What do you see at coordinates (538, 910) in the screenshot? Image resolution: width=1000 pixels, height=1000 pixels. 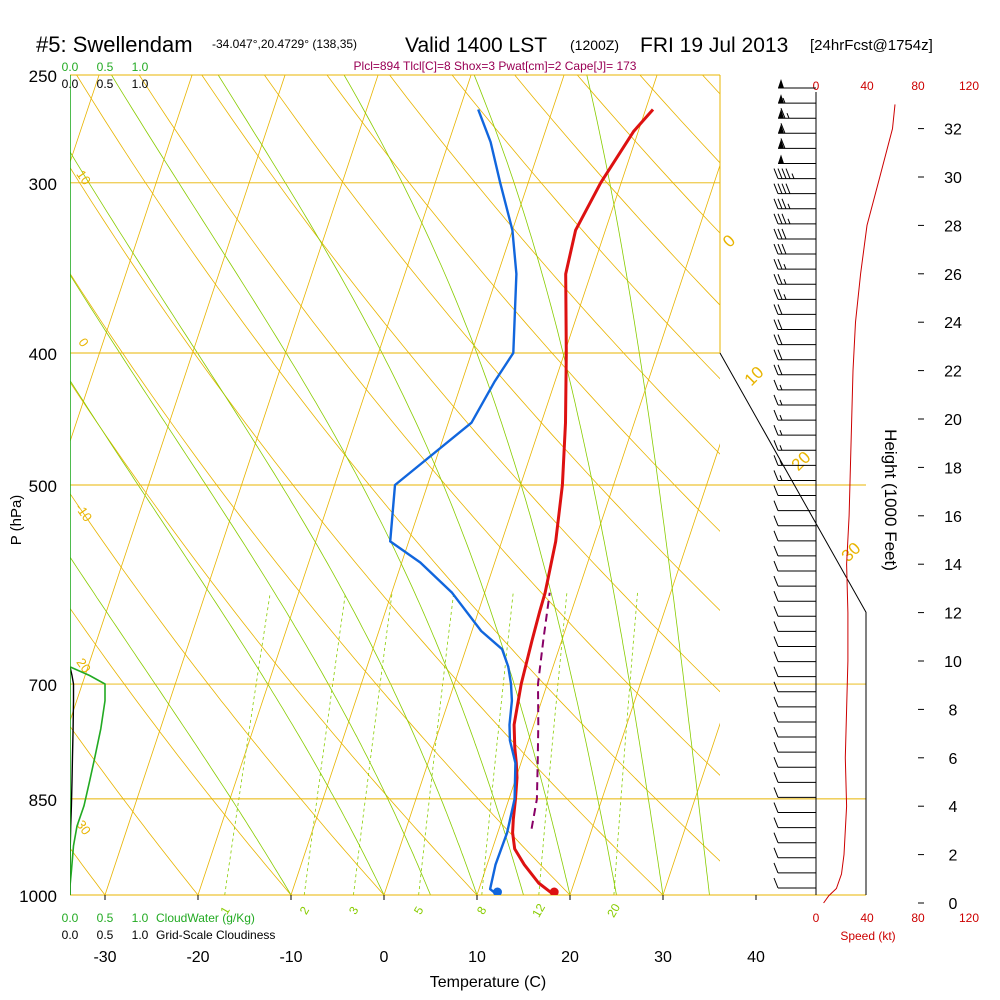 I see `mixing-ratio-label: 12` at bounding box center [538, 910].